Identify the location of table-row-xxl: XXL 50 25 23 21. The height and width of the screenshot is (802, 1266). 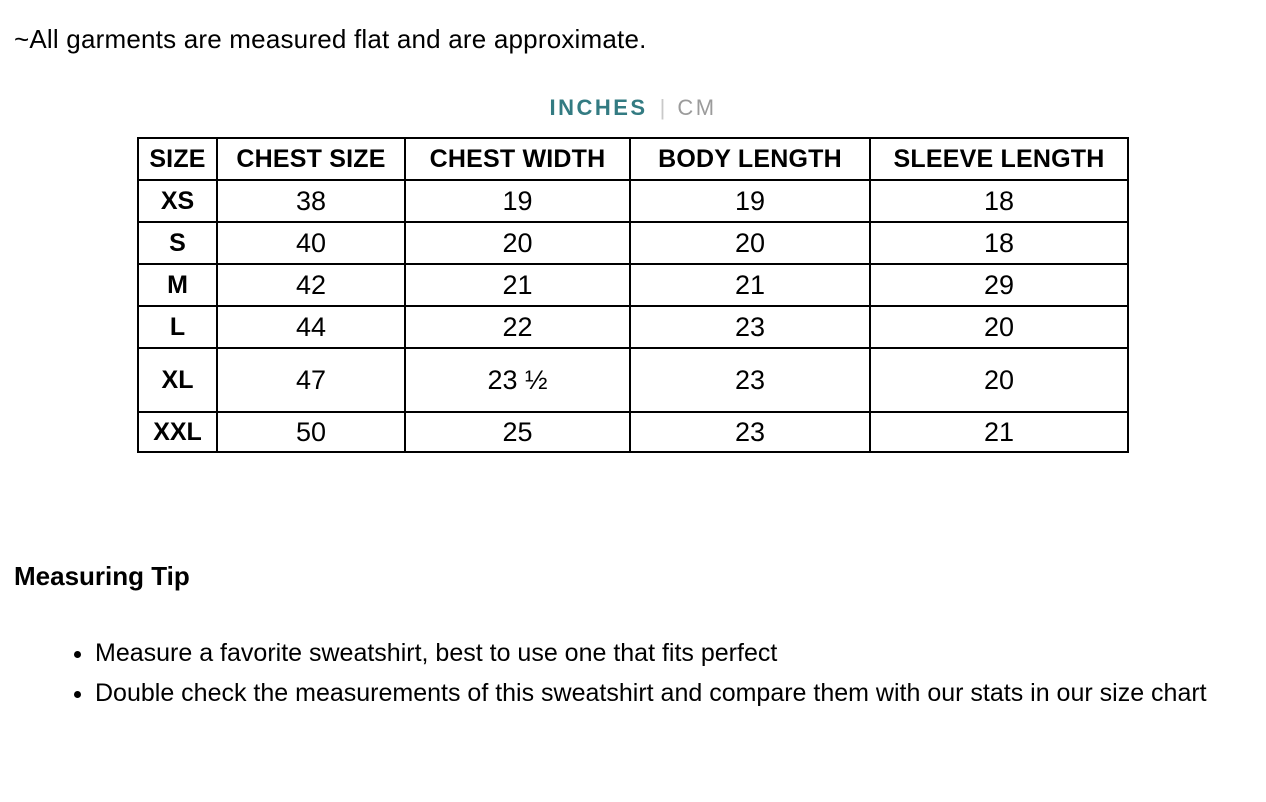
(633, 432).